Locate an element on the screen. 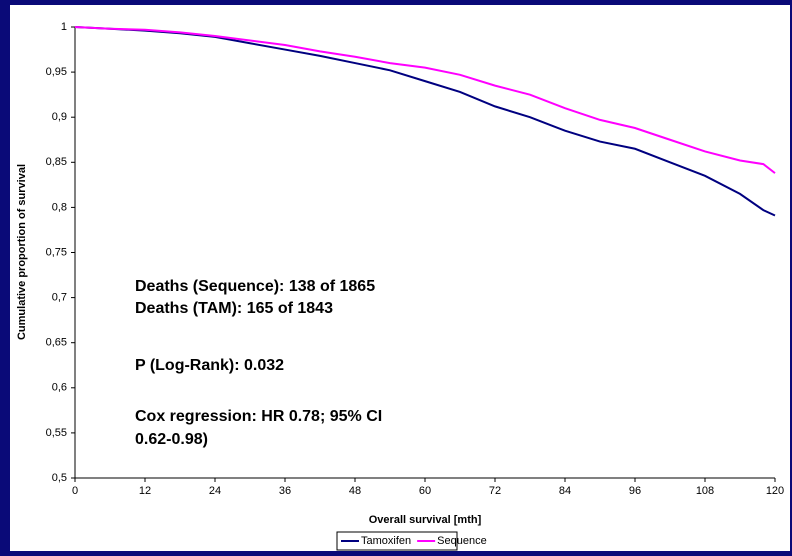 Image resolution: width=792 pixels, height=556 pixels. legend-label: Tamoxifen is located at coordinates (386, 541).